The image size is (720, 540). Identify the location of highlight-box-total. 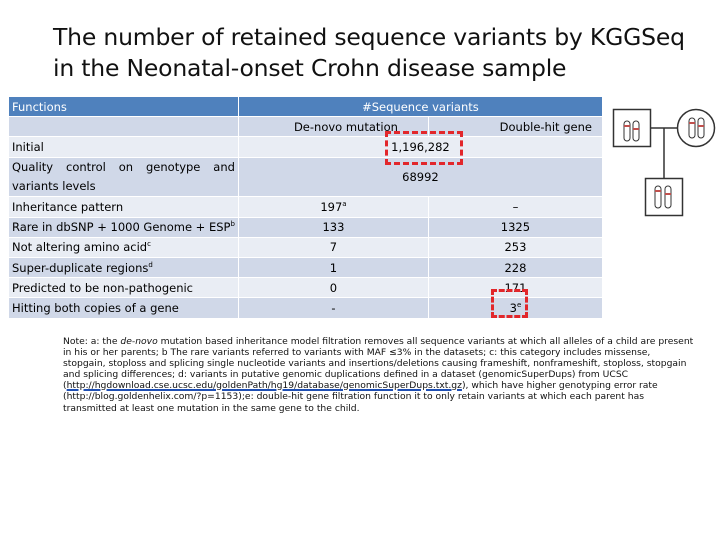
(424, 148).